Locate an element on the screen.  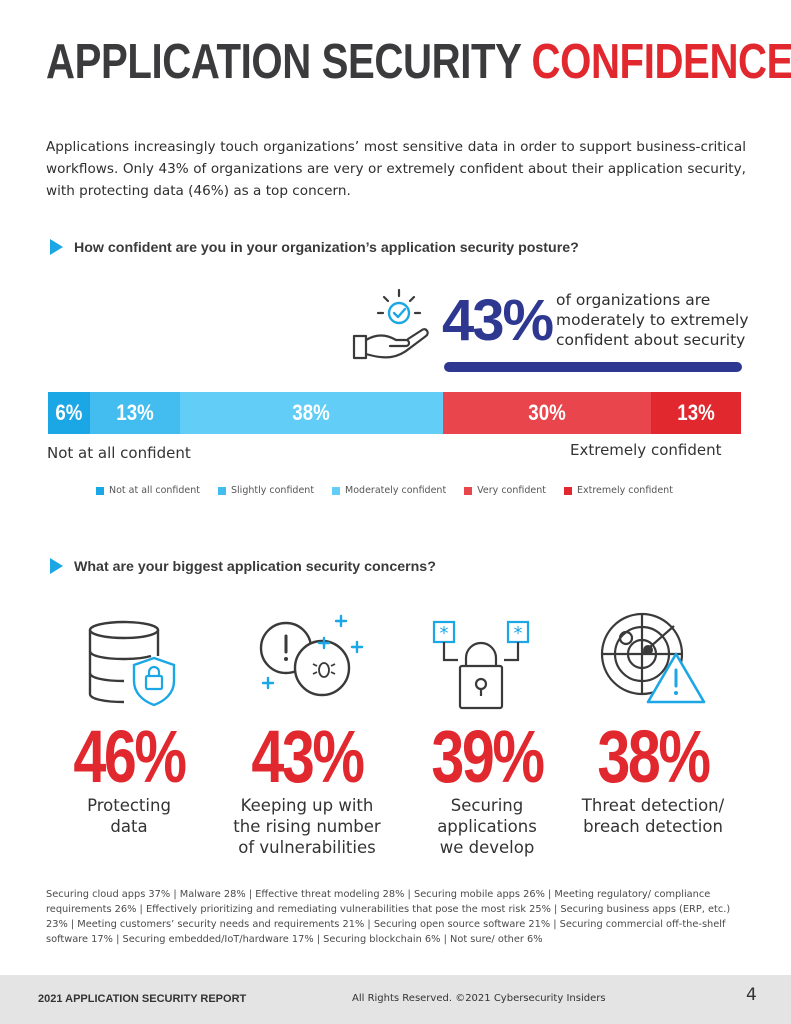
legend-label: Extremely confident is located at coordinates (625, 490).